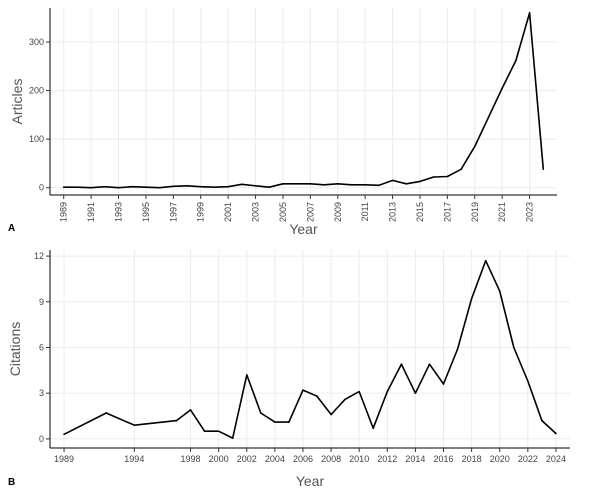 The height and width of the screenshot is (499, 589). Describe the element at coordinates (475, 212) in the screenshot. I see `x-tick-label: 2019` at that location.